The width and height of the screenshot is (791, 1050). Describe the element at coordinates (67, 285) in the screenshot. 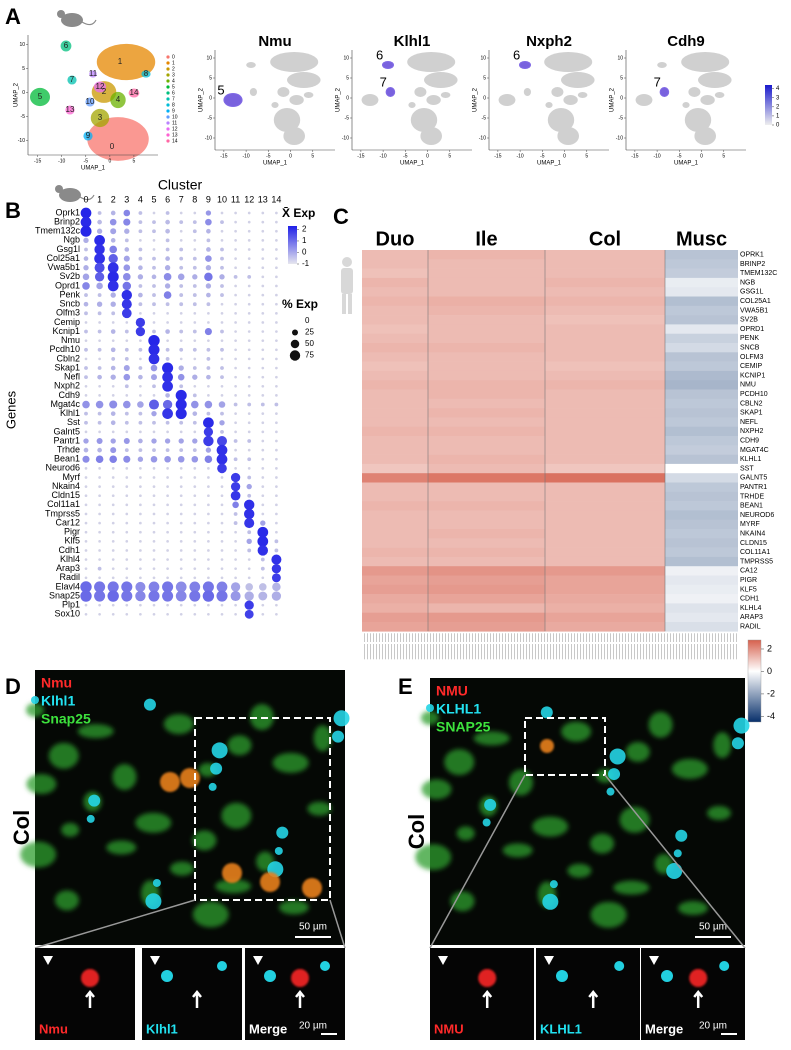

I see `gene-label: Oprd1` at that location.